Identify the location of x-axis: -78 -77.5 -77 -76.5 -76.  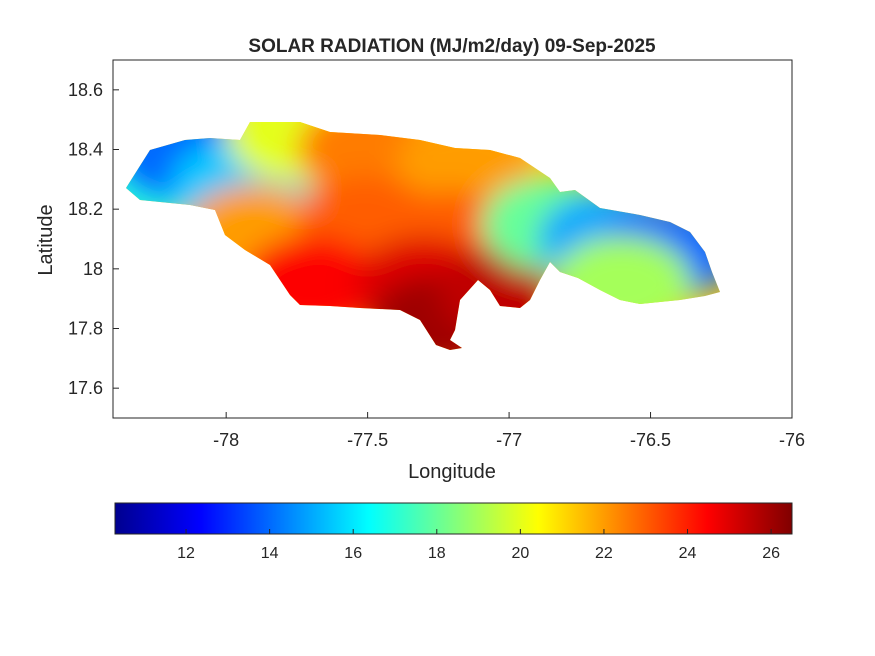
(509, 431).